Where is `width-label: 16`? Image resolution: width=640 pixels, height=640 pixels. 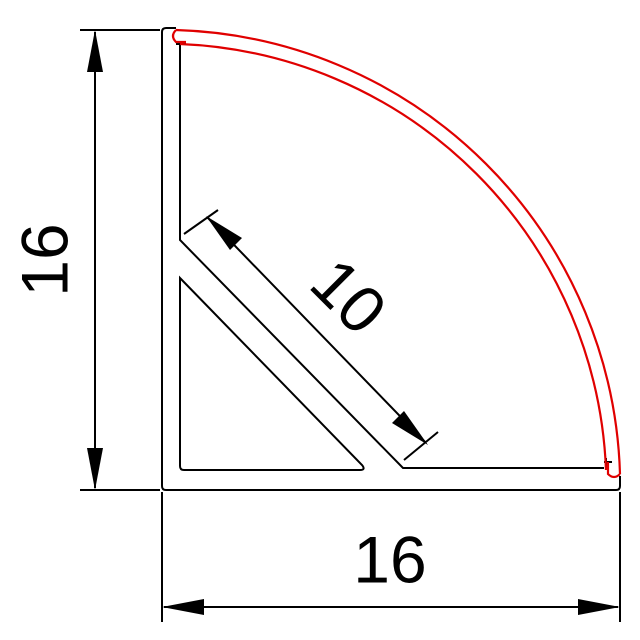 width-label: 16 is located at coordinates (389, 559).